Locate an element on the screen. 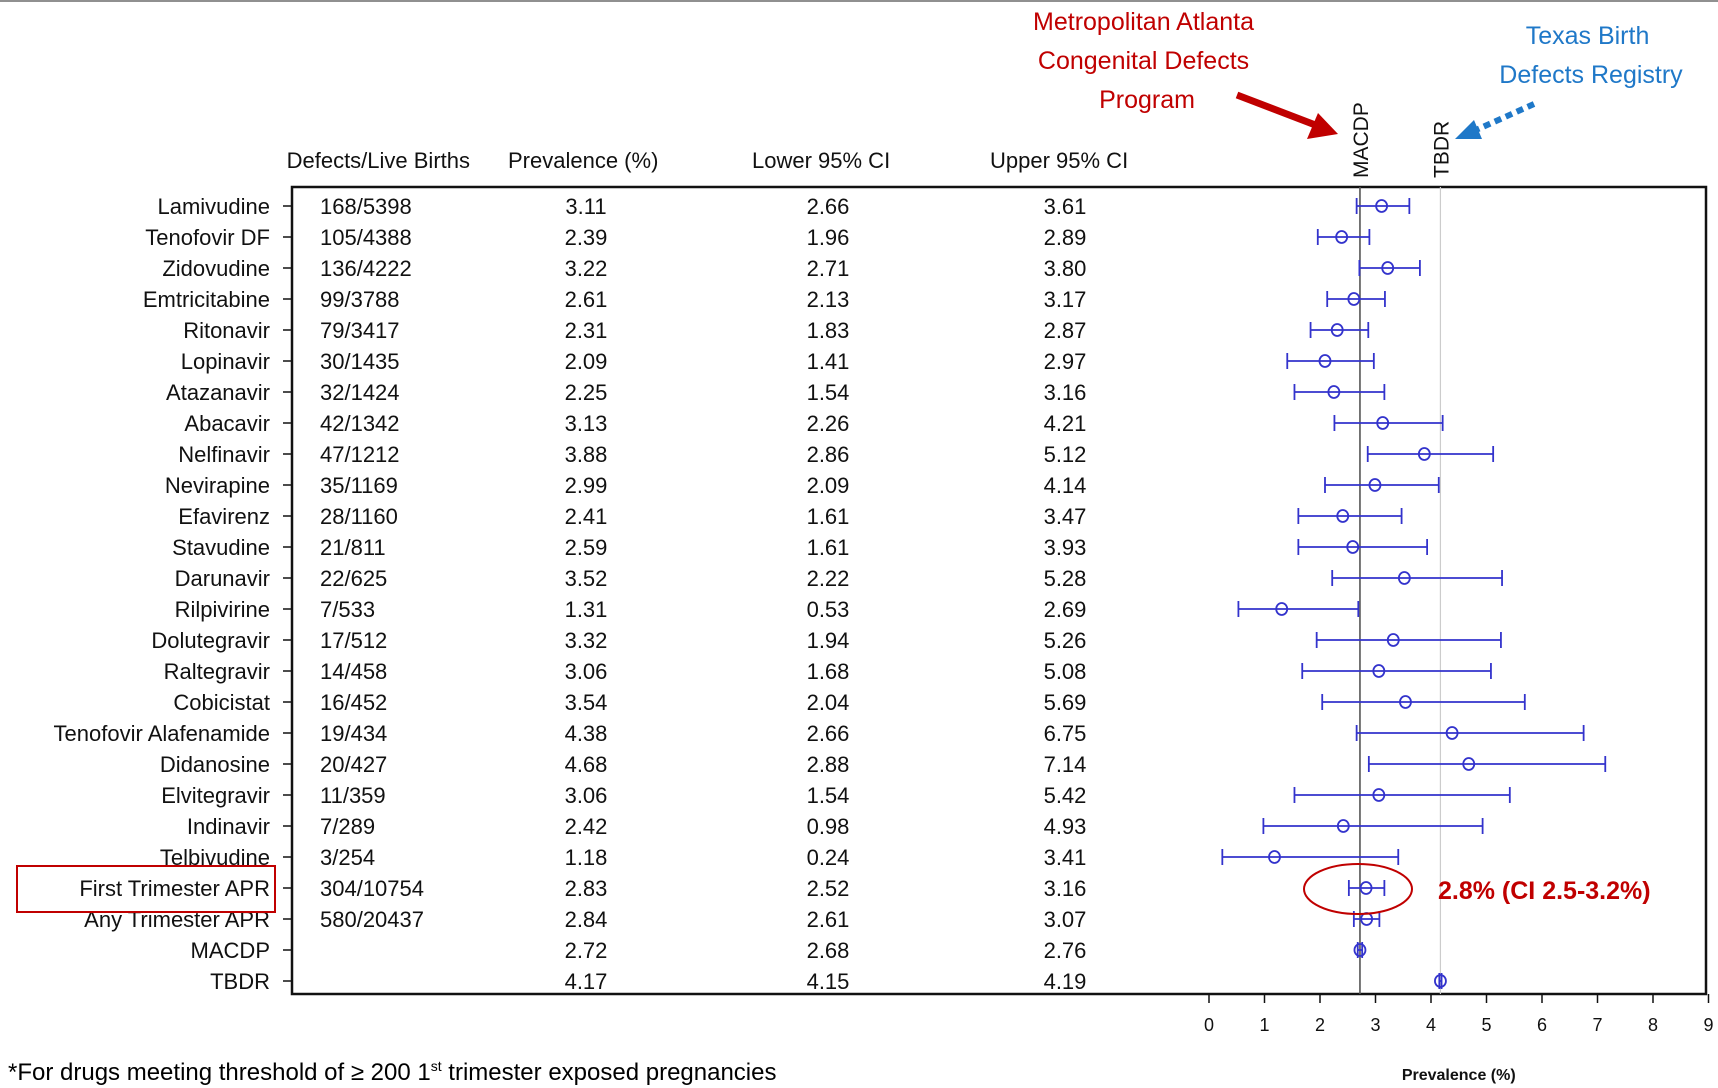 This screenshot has height=1088, width=1718. ci-callout-text: 2.8% (CI 2.5-3.2%) is located at coordinates (1544, 891).